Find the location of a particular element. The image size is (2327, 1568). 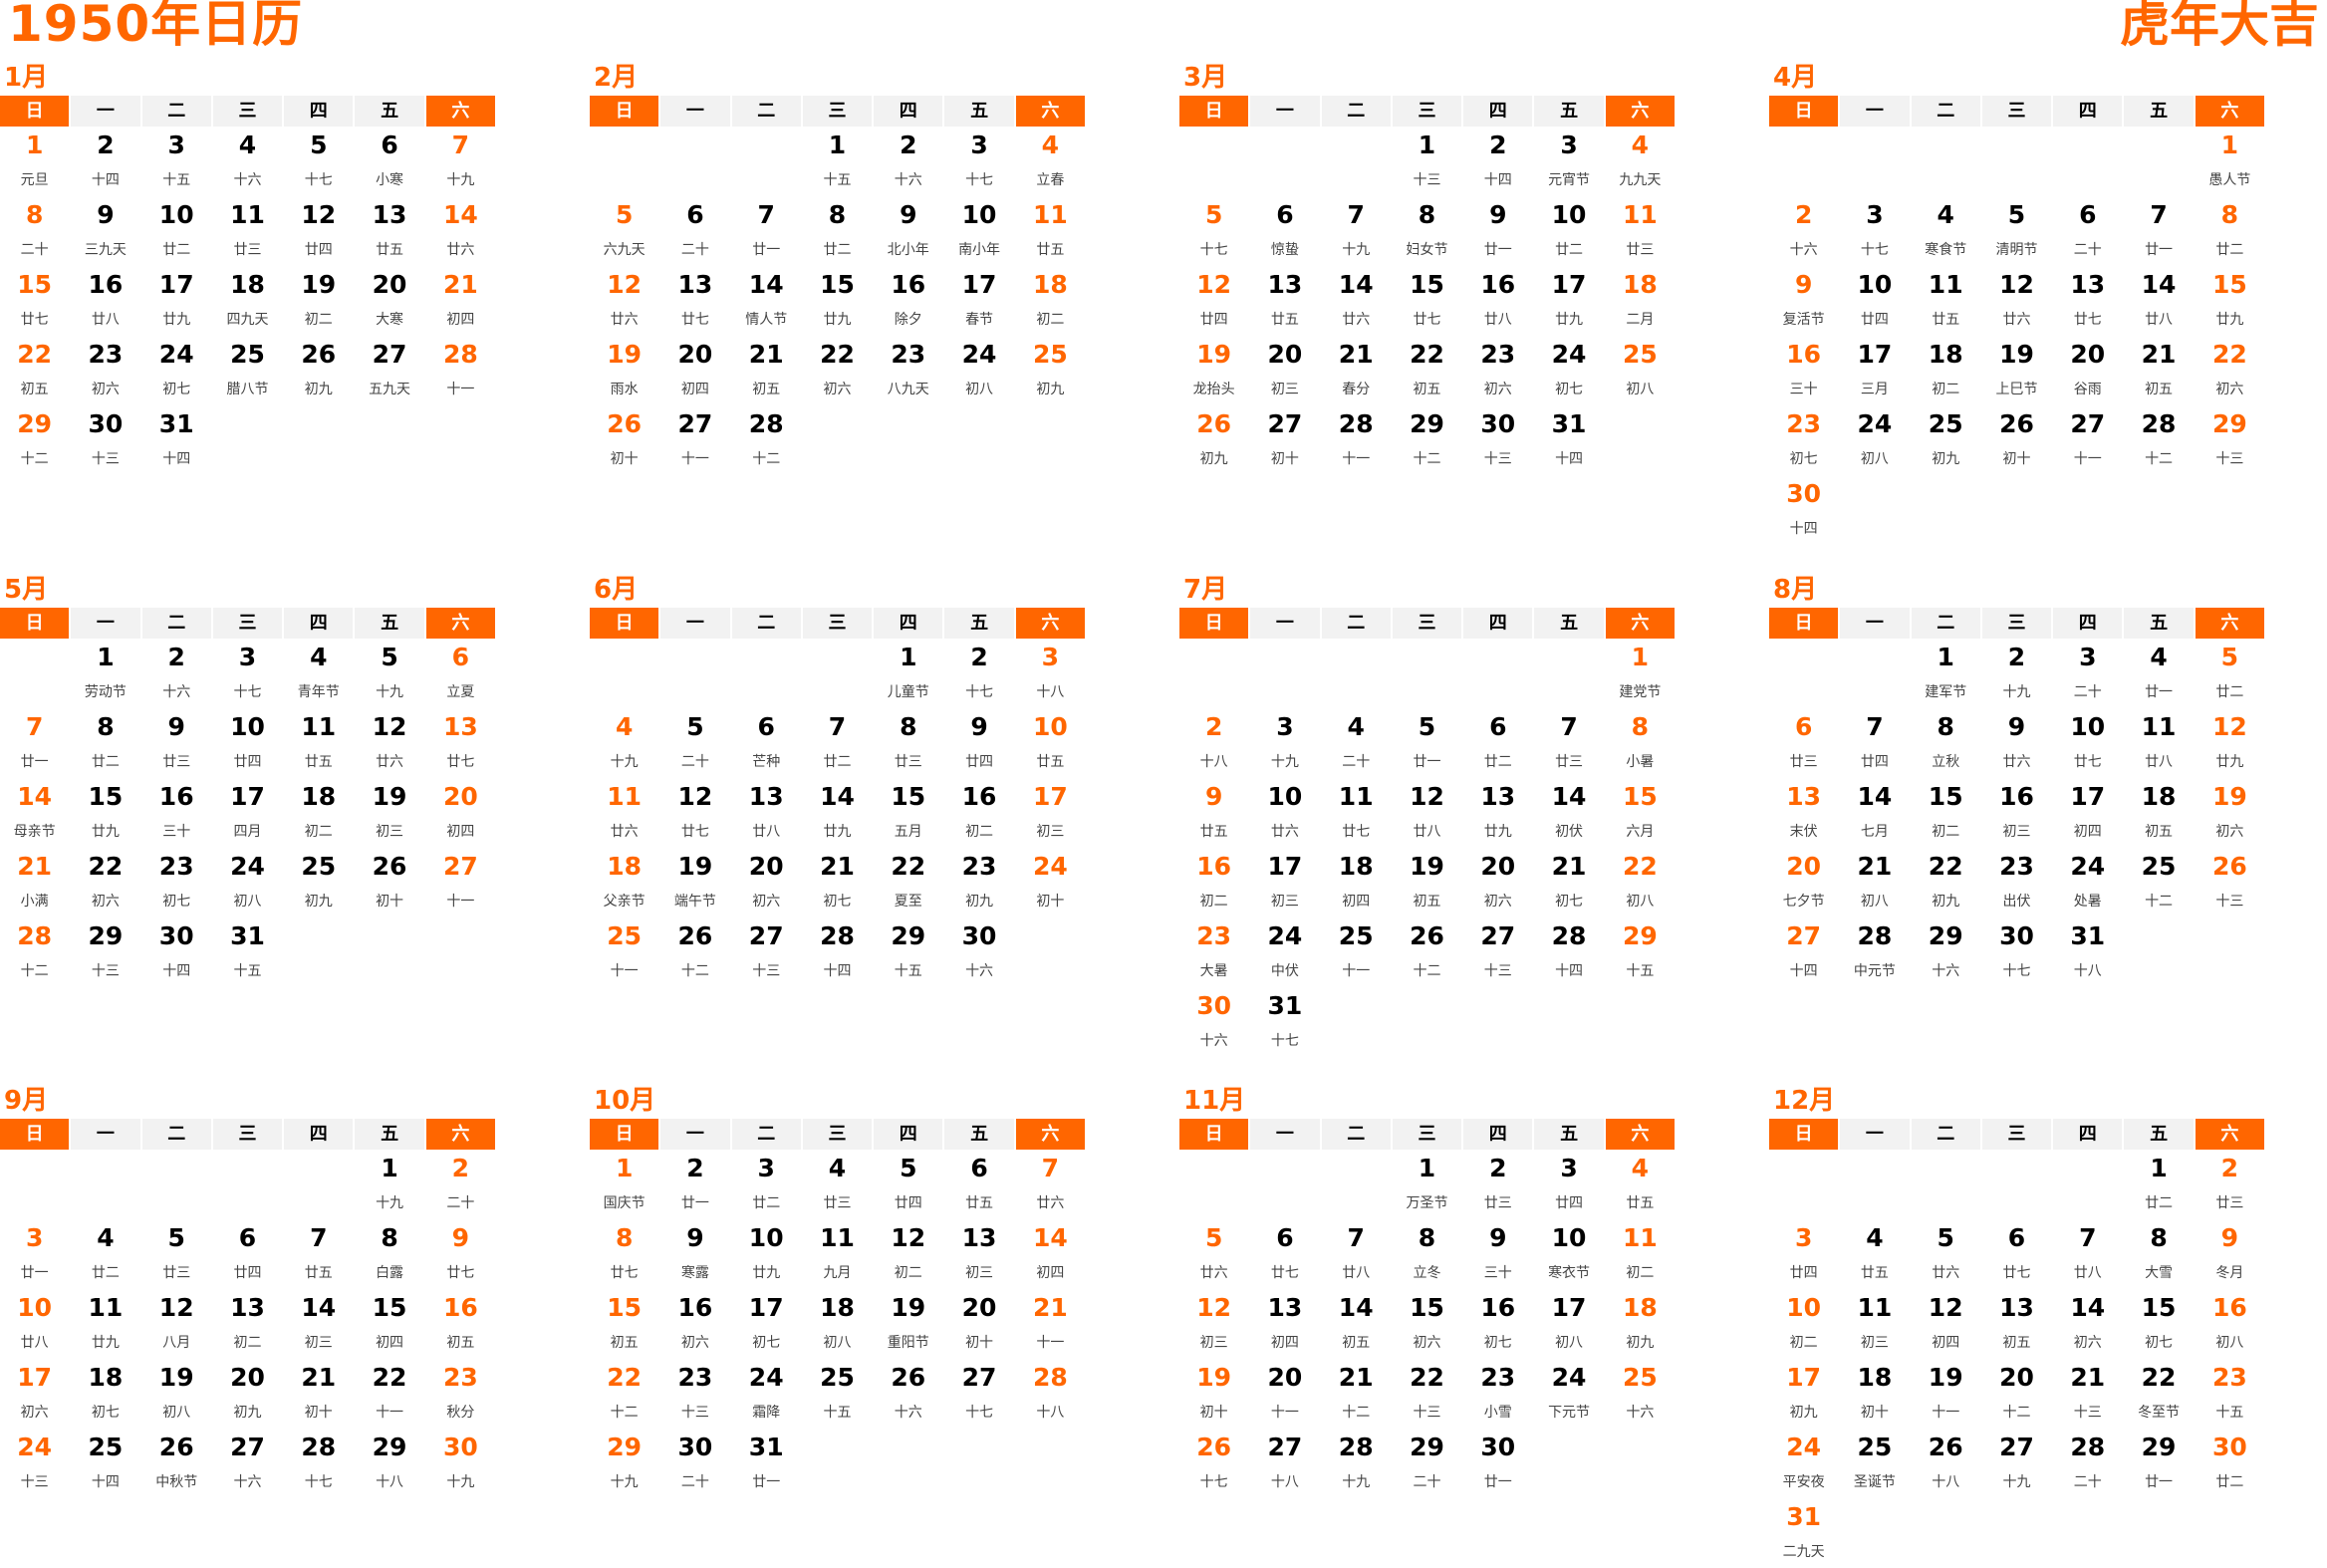

weekday-cell: 四 is located at coordinates (908, 111).